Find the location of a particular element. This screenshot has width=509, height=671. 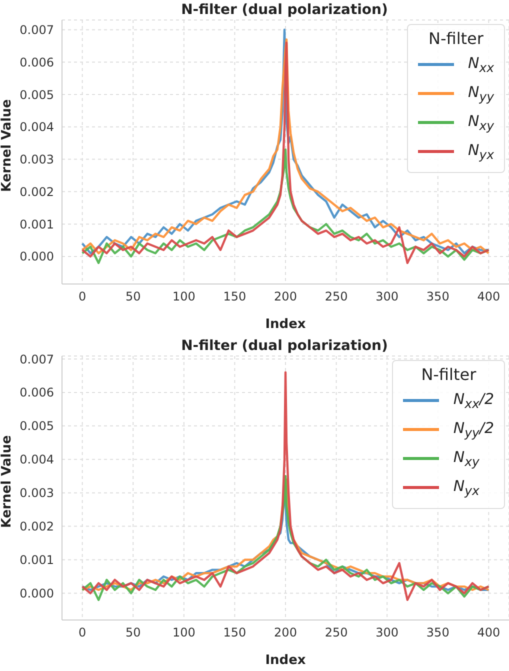

legend-label: N$_{xx}$ is located at coordinates (481, 64).